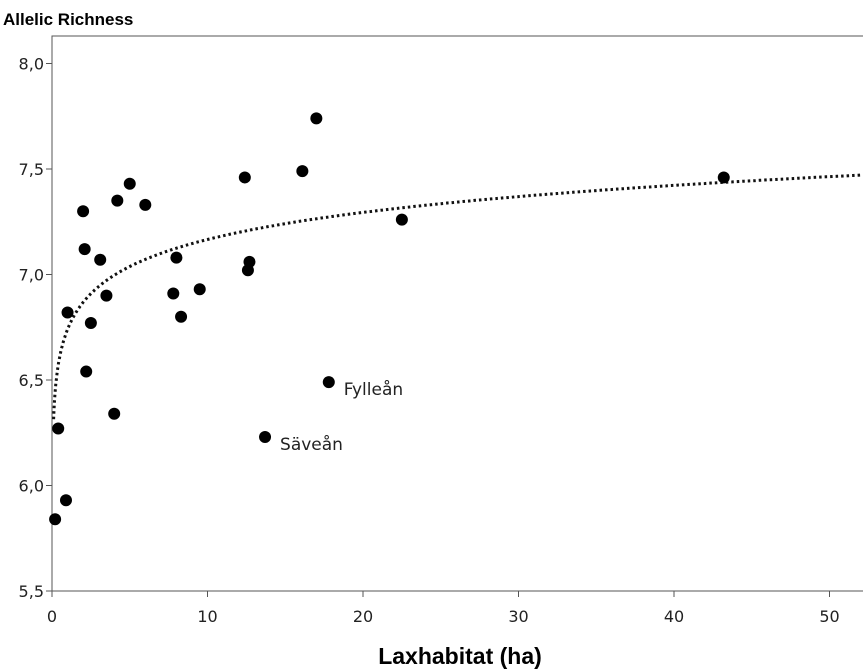  Describe the element at coordinates (31, 591) in the screenshot. I see `y-tick-label: 5,5` at that location.